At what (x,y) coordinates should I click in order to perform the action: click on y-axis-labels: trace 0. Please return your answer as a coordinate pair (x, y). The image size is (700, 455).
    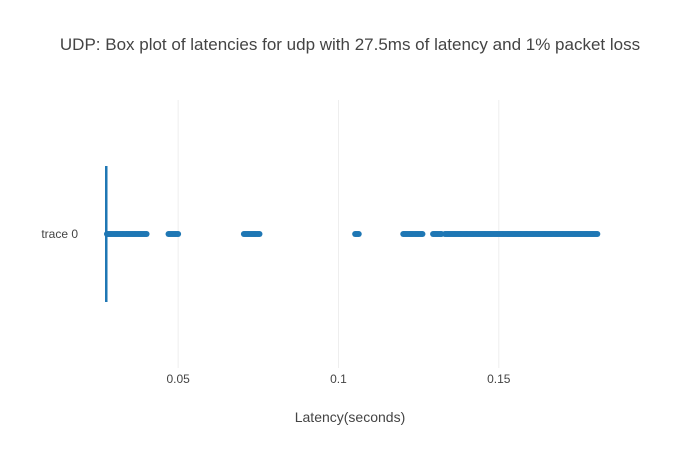
    Looking at the image, I should click on (59, 234).